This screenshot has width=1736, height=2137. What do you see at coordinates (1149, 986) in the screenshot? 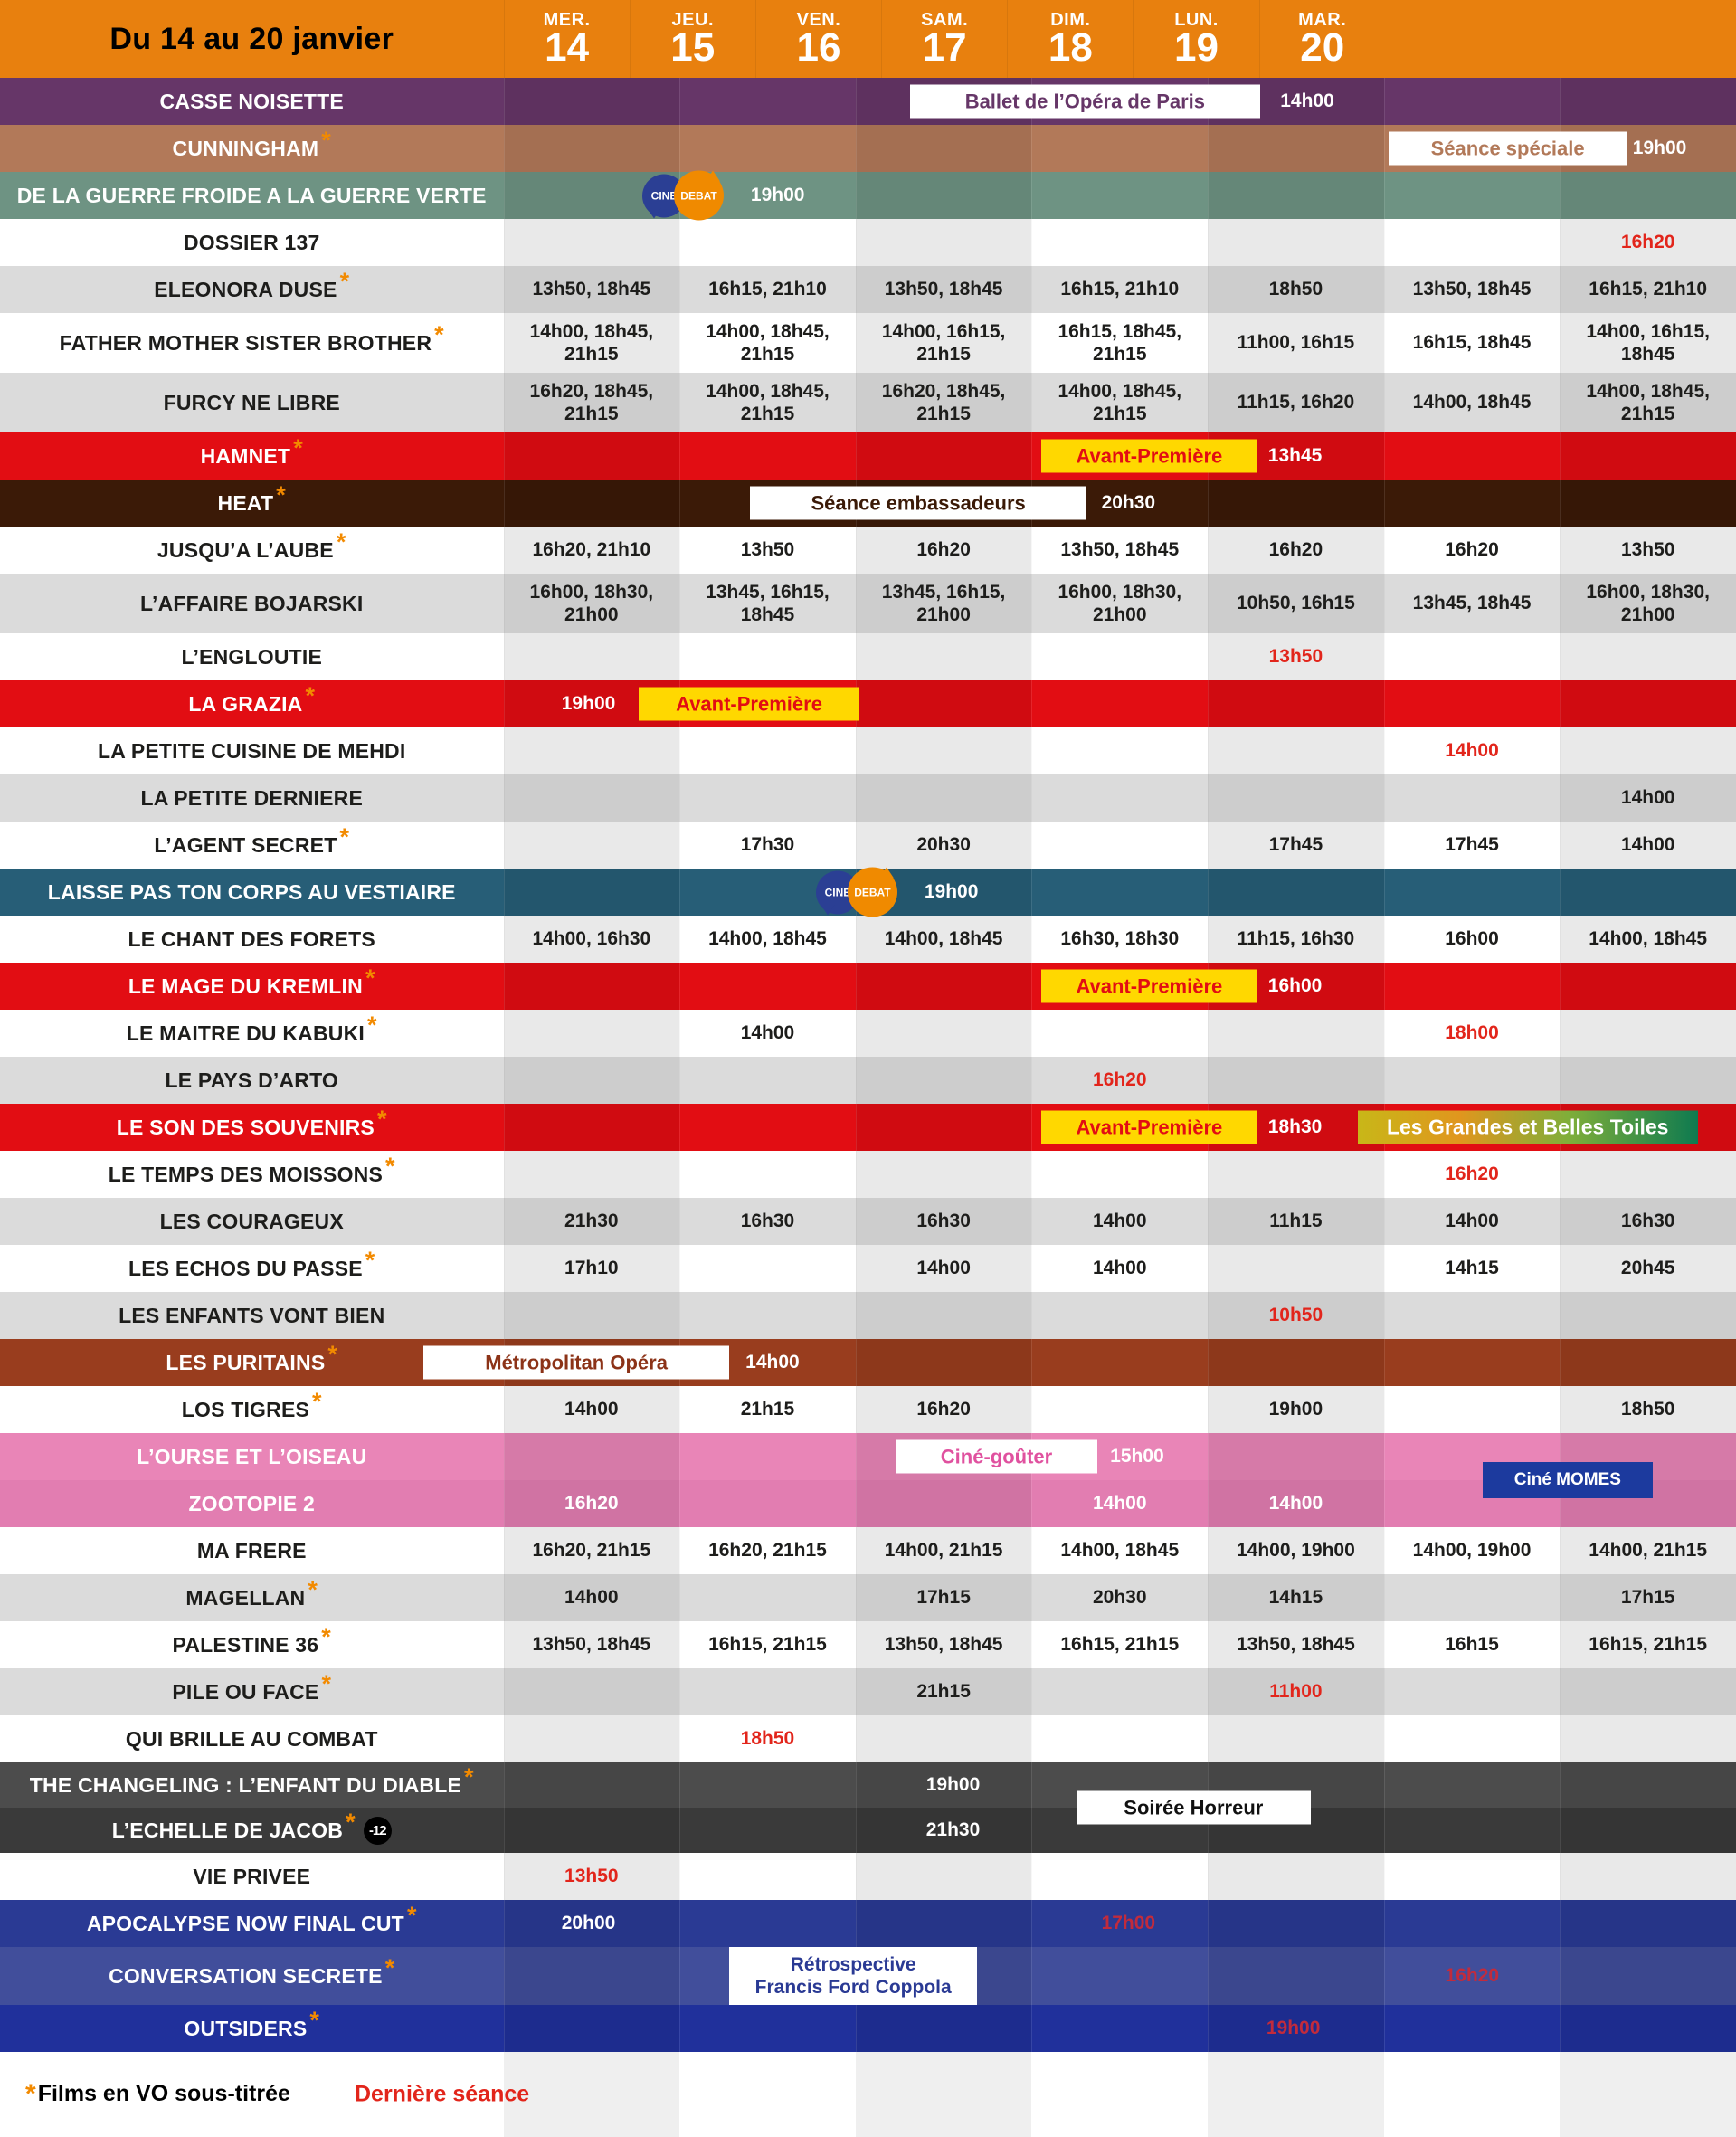
I see `event-badge: Avant-Première` at bounding box center [1149, 986].